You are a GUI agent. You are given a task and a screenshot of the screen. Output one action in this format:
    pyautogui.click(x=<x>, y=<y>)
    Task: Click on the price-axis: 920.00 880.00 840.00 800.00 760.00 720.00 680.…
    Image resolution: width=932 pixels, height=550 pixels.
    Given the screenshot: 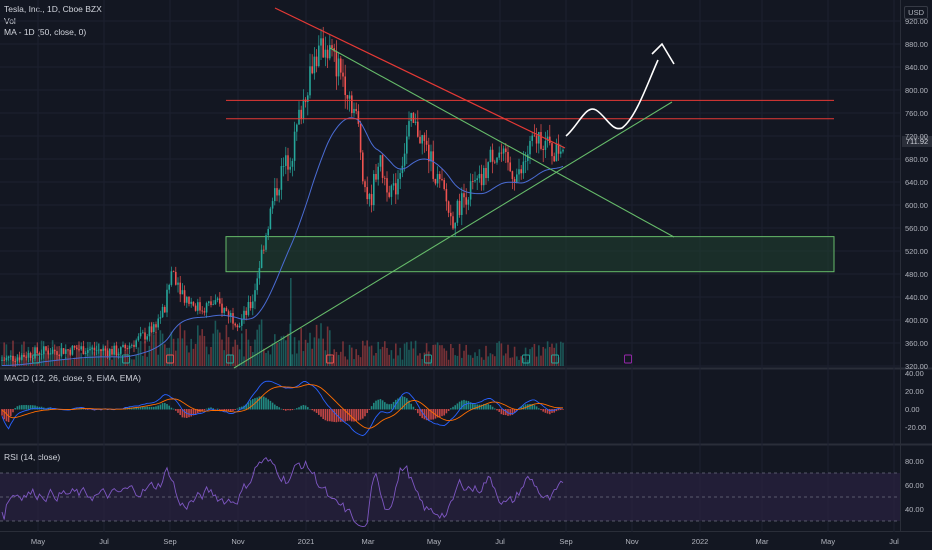 What is the action you would take?
    pyautogui.click(x=916, y=194)
    